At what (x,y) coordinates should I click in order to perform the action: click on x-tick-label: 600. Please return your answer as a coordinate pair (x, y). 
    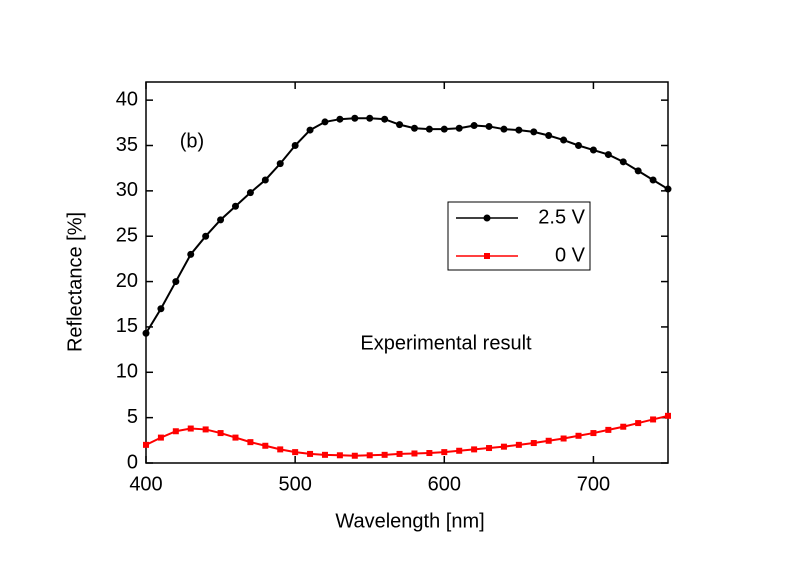
    Looking at the image, I should click on (444, 484).